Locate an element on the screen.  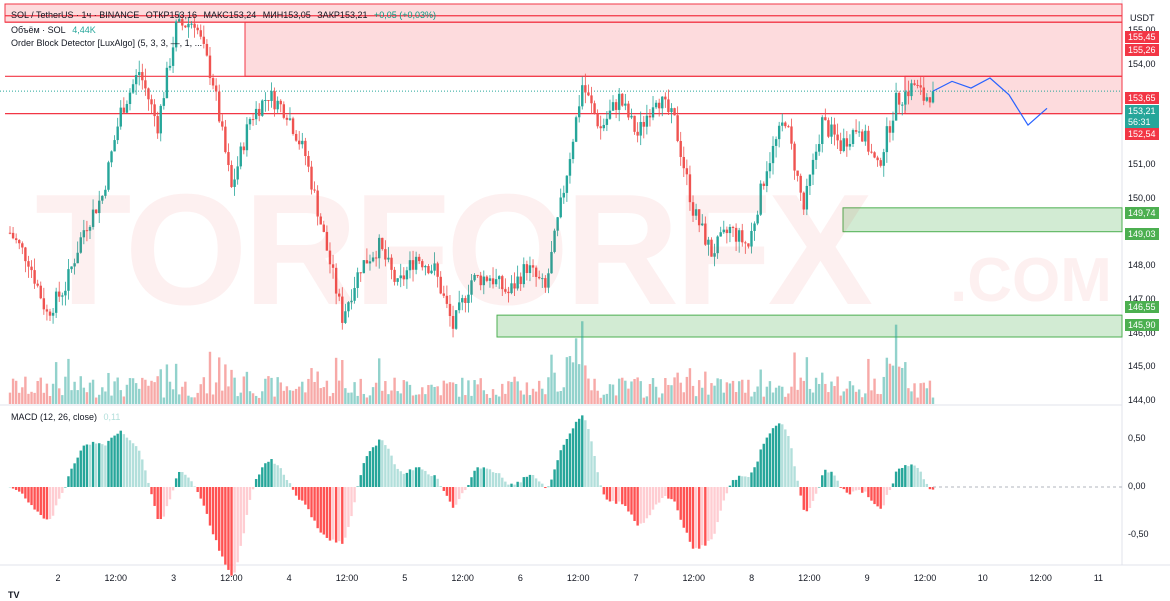
macd-legend: MACD (12, 26, close) 0,11 is located at coordinates (67, 417).